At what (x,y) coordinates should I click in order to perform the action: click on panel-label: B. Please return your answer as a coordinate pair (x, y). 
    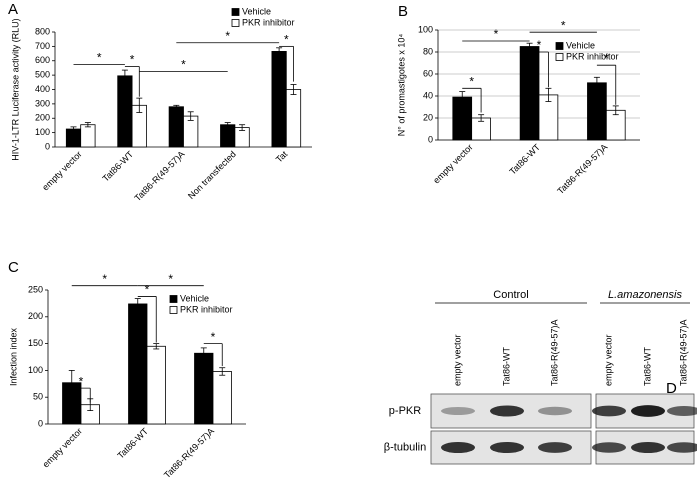
    Looking at the image, I should click on (403, 11).